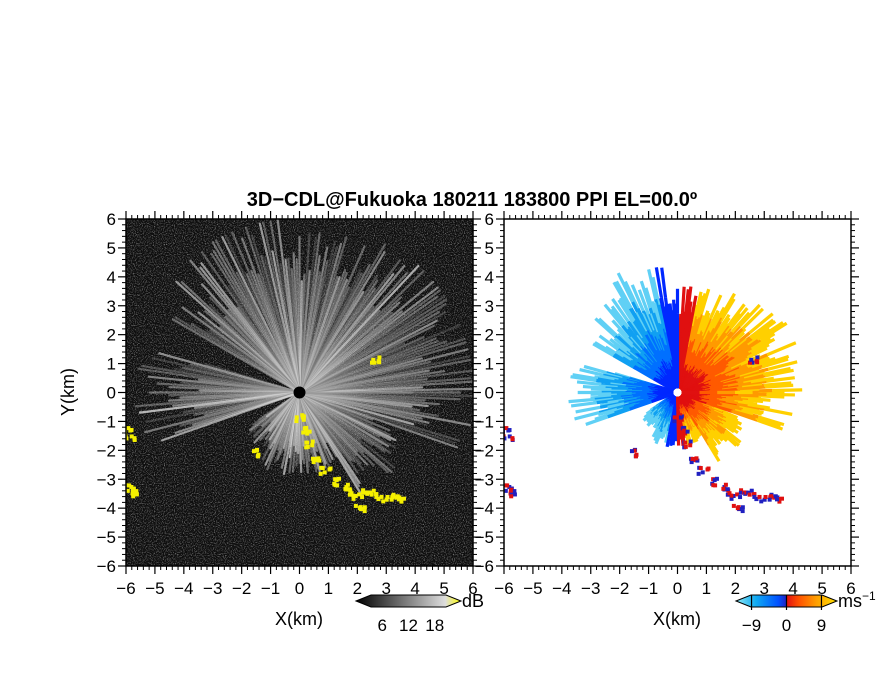 The width and height of the screenshot is (880, 680). I want to click on refl-ytick-label: 5, so click(111, 248).